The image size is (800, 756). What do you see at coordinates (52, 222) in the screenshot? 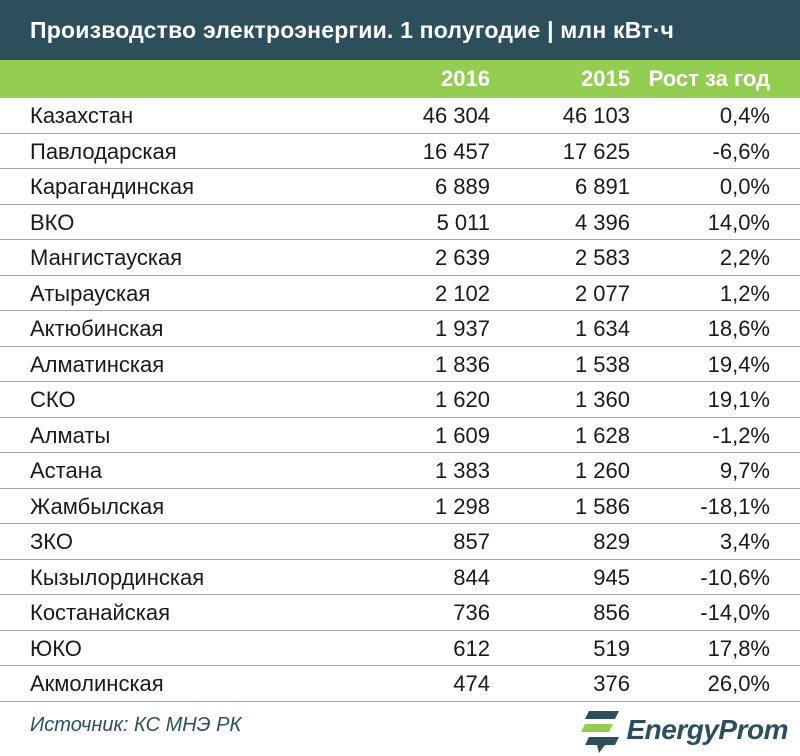
I see `region-name: ВКО` at bounding box center [52, 222].